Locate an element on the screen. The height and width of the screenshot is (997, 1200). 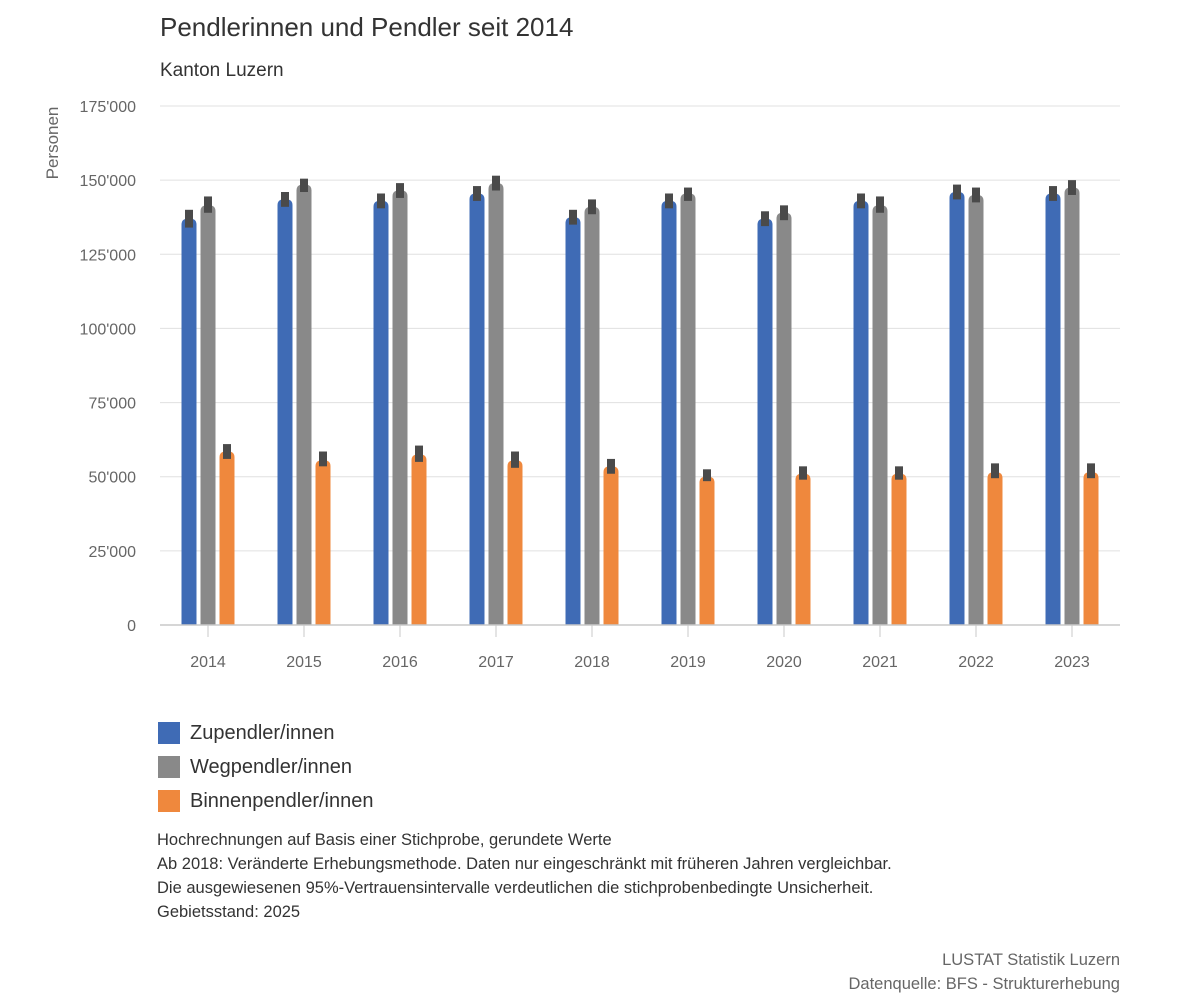
legend-item-zupendler: Zupendler/innen is located at coordinates (266, 733).